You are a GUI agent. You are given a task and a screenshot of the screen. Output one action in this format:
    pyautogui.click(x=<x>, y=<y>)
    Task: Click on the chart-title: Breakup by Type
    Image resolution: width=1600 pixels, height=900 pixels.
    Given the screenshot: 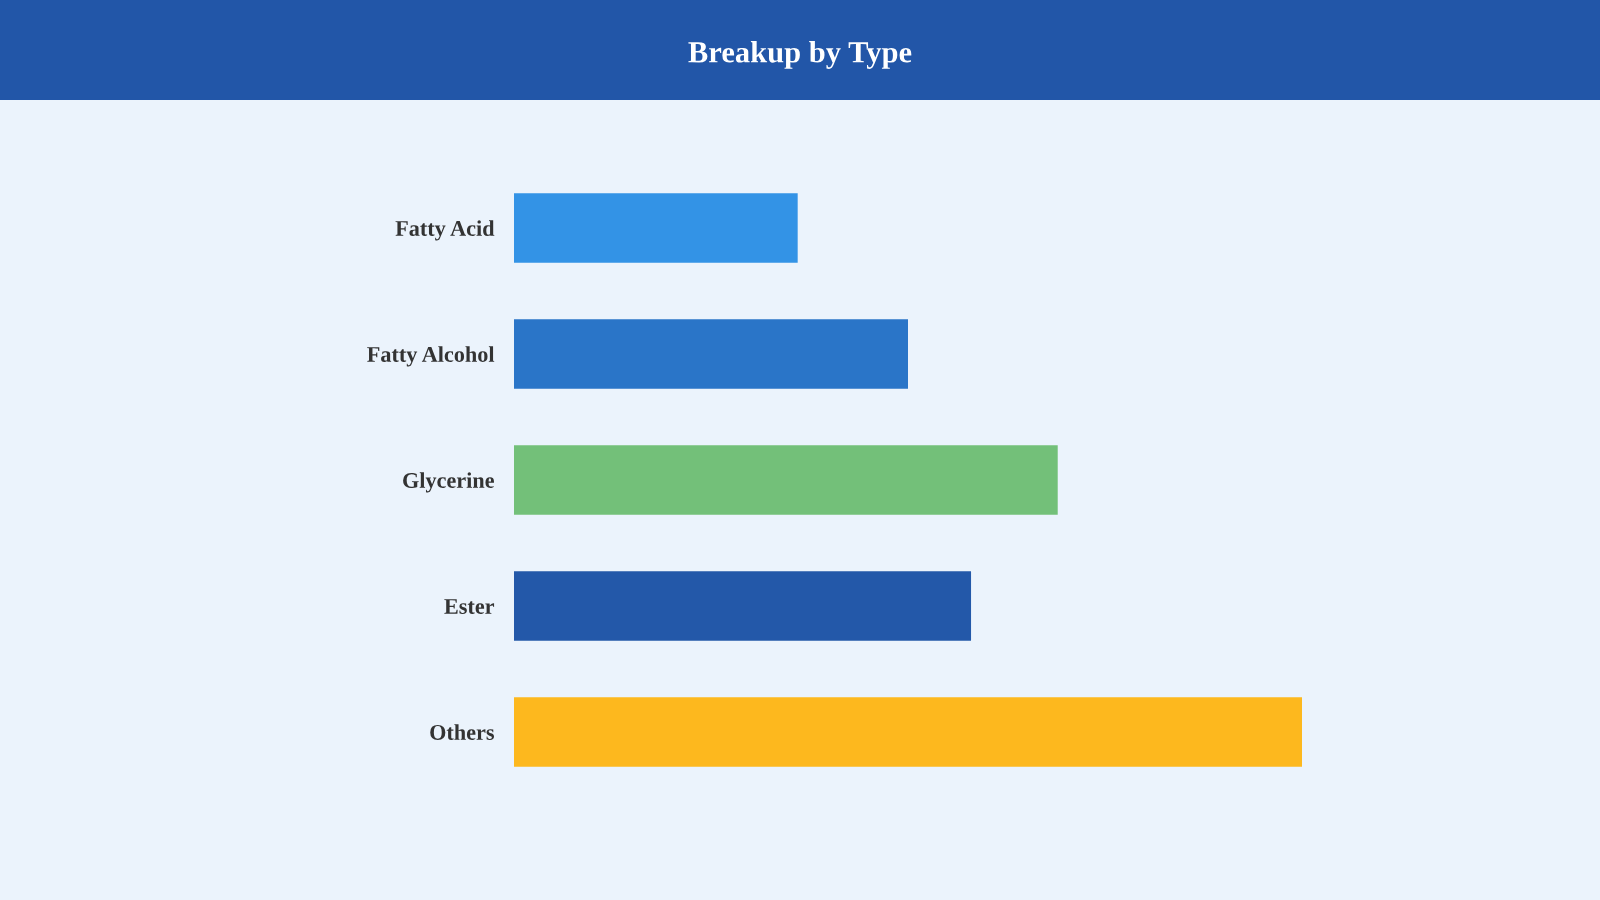 What is the action you would take?
    pyautogui.click(x=800, y=55)
    